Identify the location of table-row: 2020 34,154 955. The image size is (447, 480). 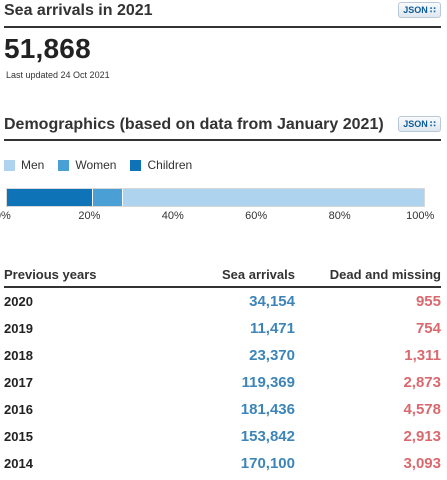
(222, 301).